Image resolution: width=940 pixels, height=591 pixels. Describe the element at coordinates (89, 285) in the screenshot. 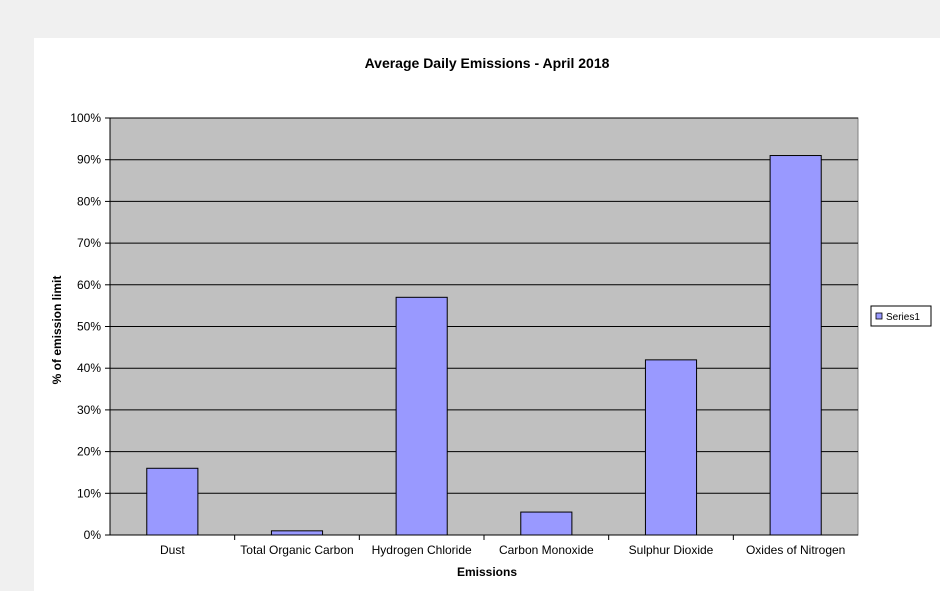

I see `y-tick-label: 60%` at that location.